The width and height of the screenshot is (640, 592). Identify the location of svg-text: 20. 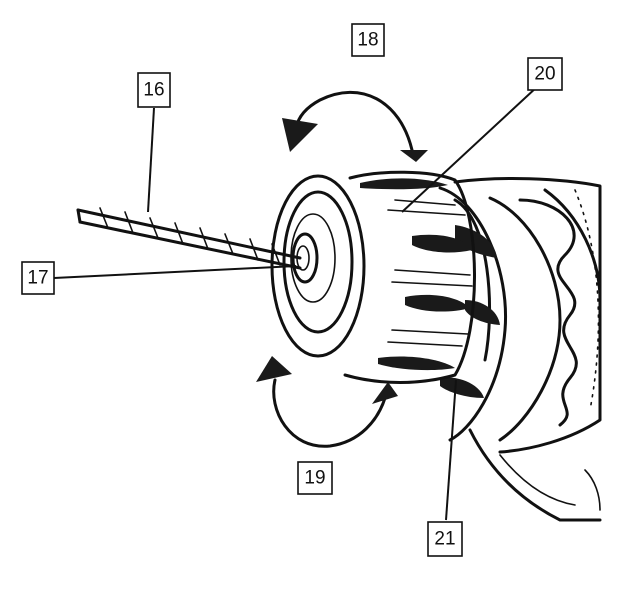
(544, 74).